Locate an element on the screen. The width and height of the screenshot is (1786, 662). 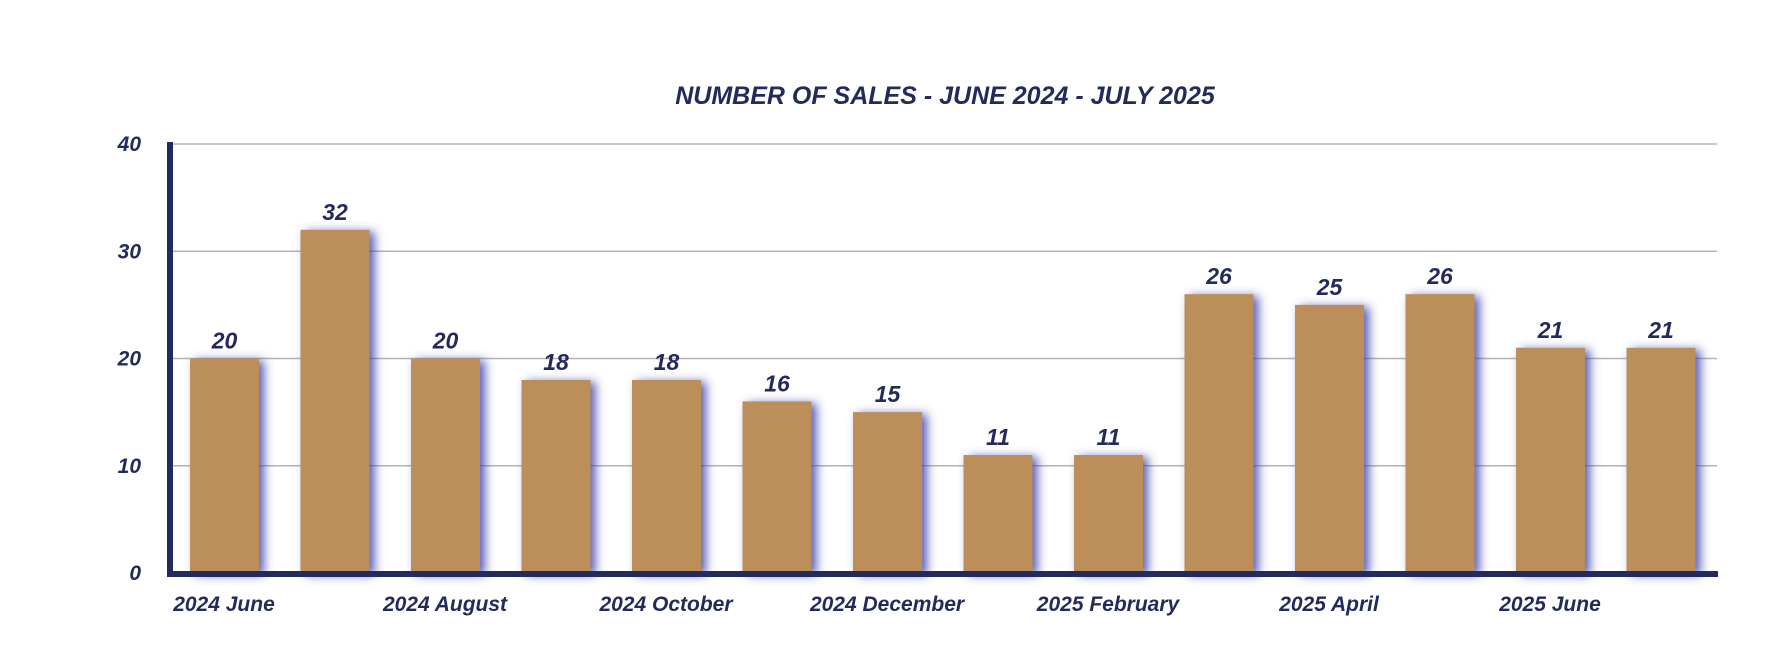
data-label: 32 is located at coordinates (335, 212).